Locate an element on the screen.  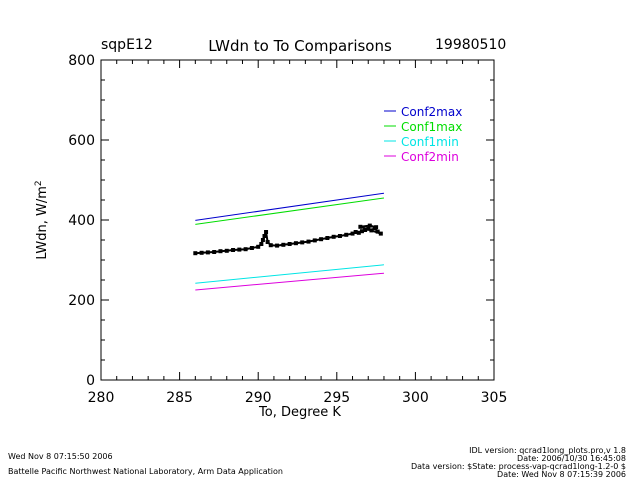
y-tick-label: 0 is located at coordinates (90, 381).